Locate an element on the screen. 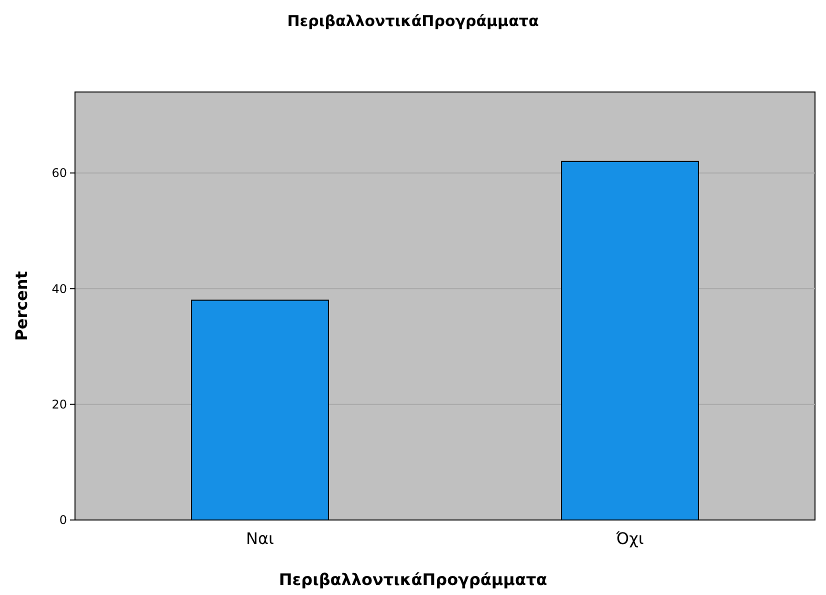  chart-title: ΠεριβαλλοντικάΠρογράμματα is located at coordinates (413, 21).